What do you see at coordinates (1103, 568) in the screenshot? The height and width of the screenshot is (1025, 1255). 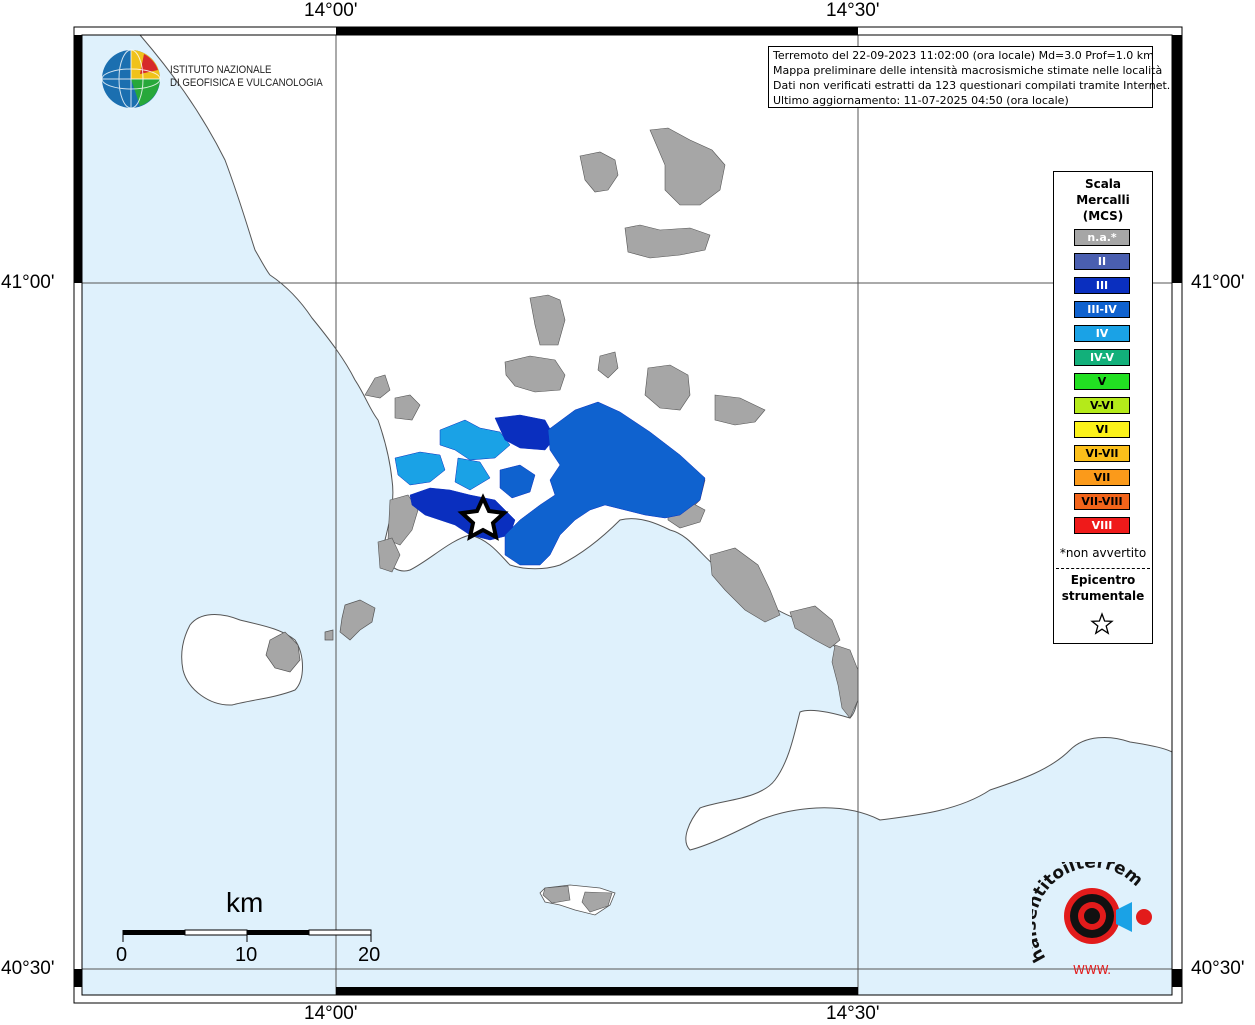 I see `legend-separator` at bounding box center [1103, 568].